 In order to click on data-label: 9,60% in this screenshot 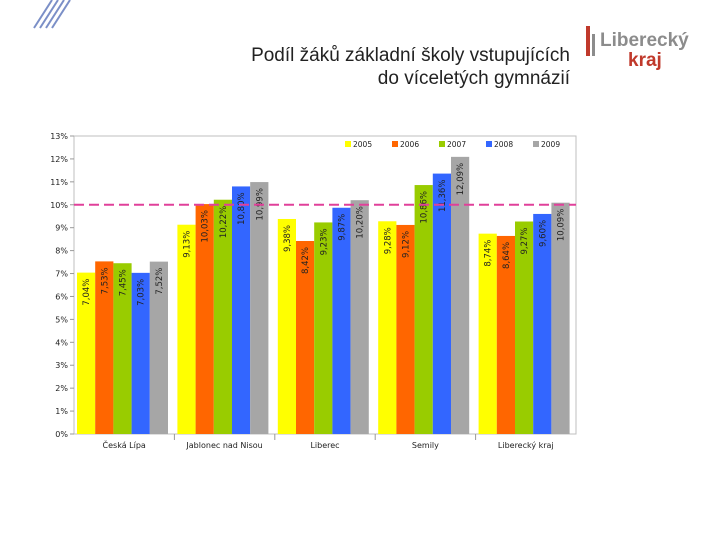, I will do `click(543, 233)`.